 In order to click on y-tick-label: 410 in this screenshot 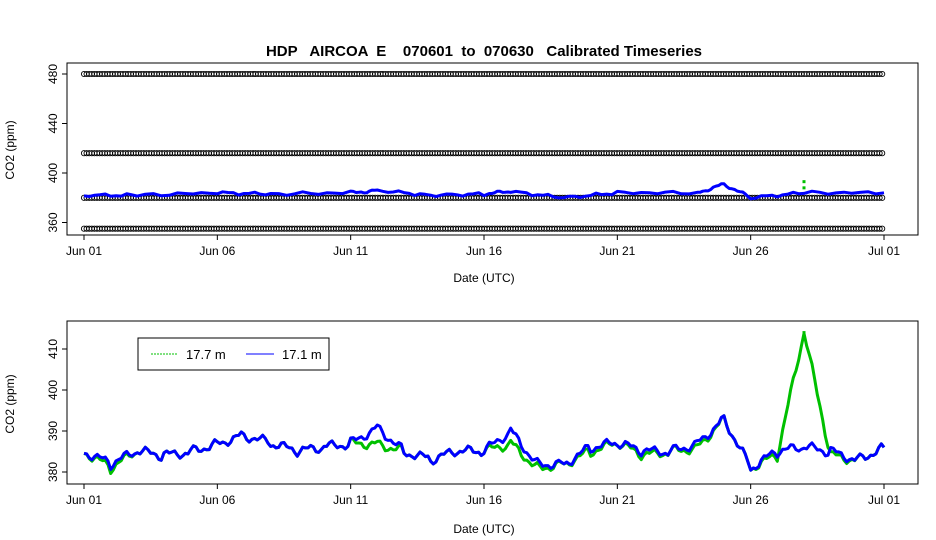, I will do `click(53, 349)`.